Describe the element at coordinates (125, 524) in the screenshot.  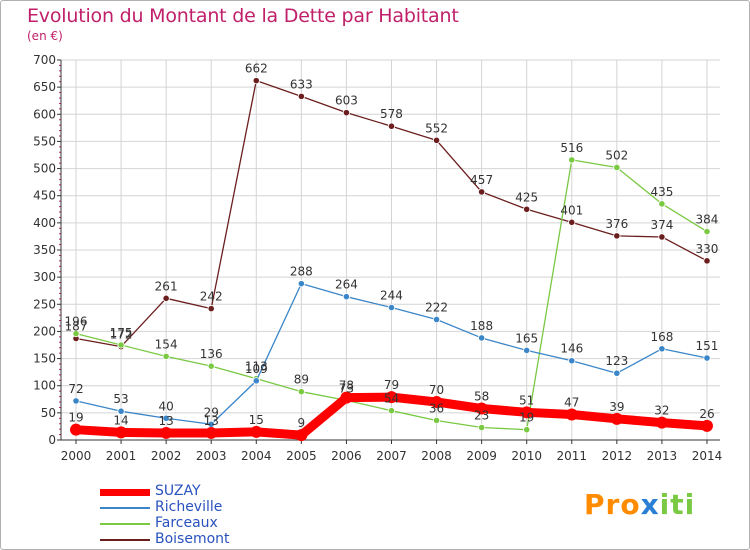
I see `legend-swatch-farceaux` at that location.